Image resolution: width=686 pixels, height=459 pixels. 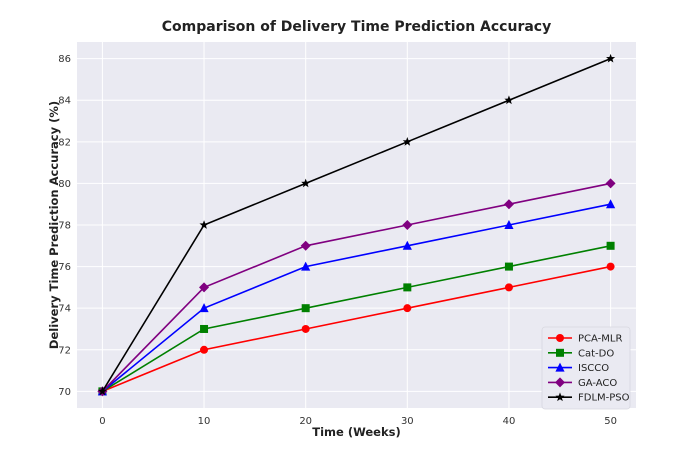 I want to click on legend-label: Cat-DO, so click(x=596, y=353).